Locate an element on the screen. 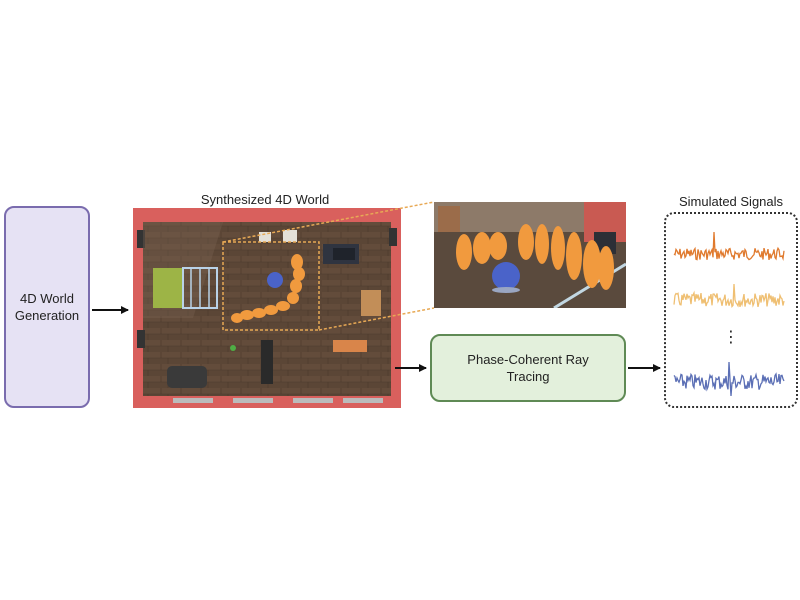 This screenshot has width=800, height=600. green-mat is located at coordinates (168, 288).